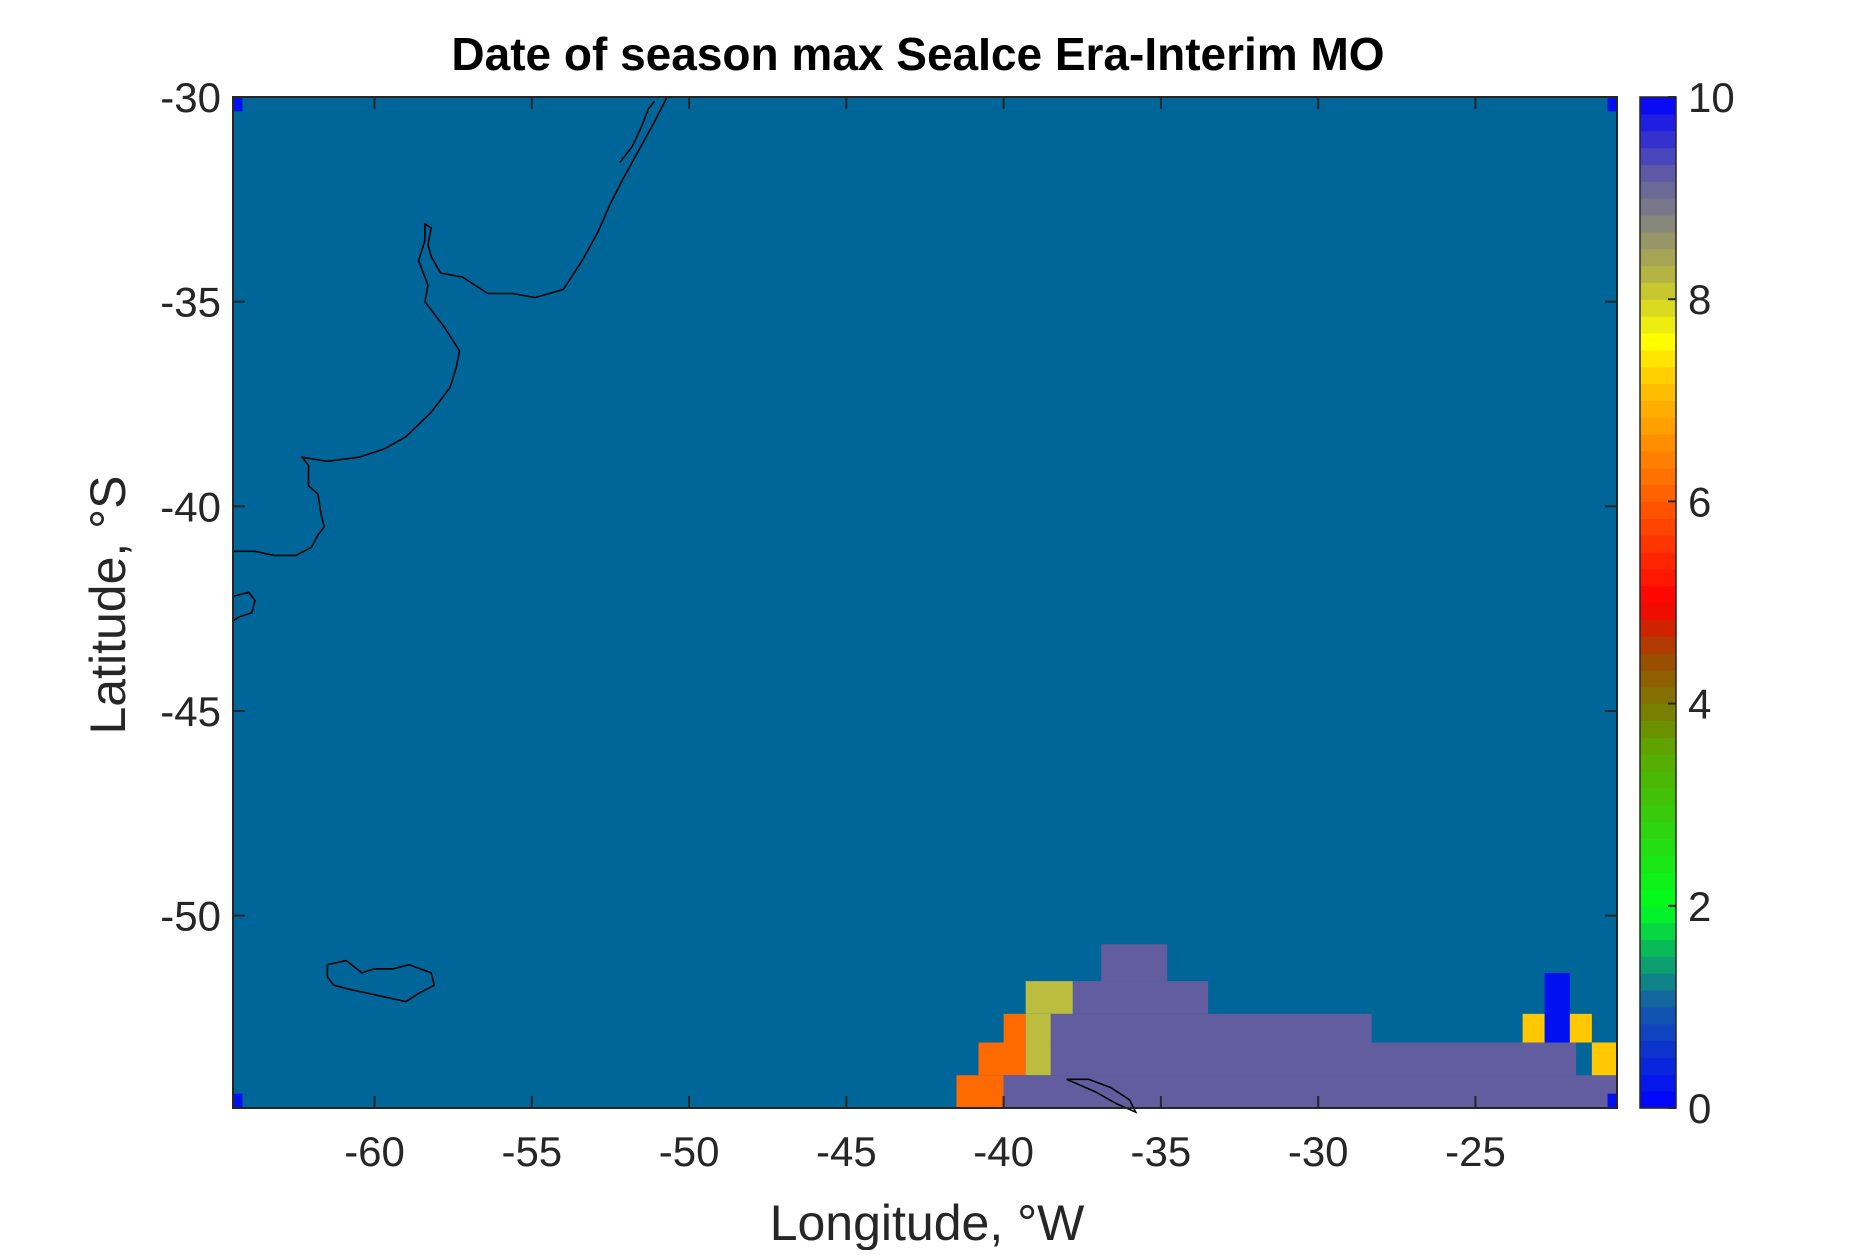  Describe the element at coordinates (689, 1151) in the screenshot. I see `x-tick-label: -50` at that location.